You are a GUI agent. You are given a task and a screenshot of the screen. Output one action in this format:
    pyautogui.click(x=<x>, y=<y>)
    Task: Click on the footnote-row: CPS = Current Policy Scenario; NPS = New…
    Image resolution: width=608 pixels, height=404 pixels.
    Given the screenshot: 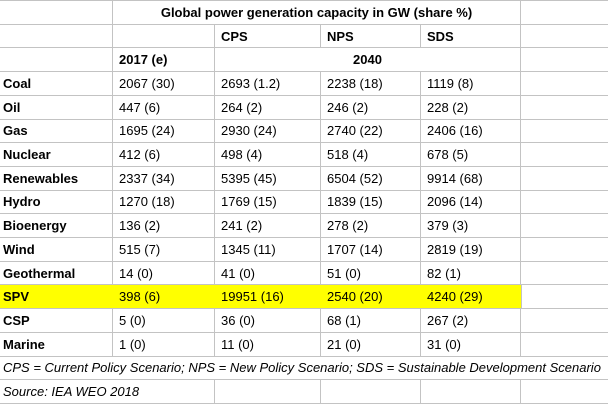 What is the action you would take?
    pyautogui.click(x=304, y=369)
    